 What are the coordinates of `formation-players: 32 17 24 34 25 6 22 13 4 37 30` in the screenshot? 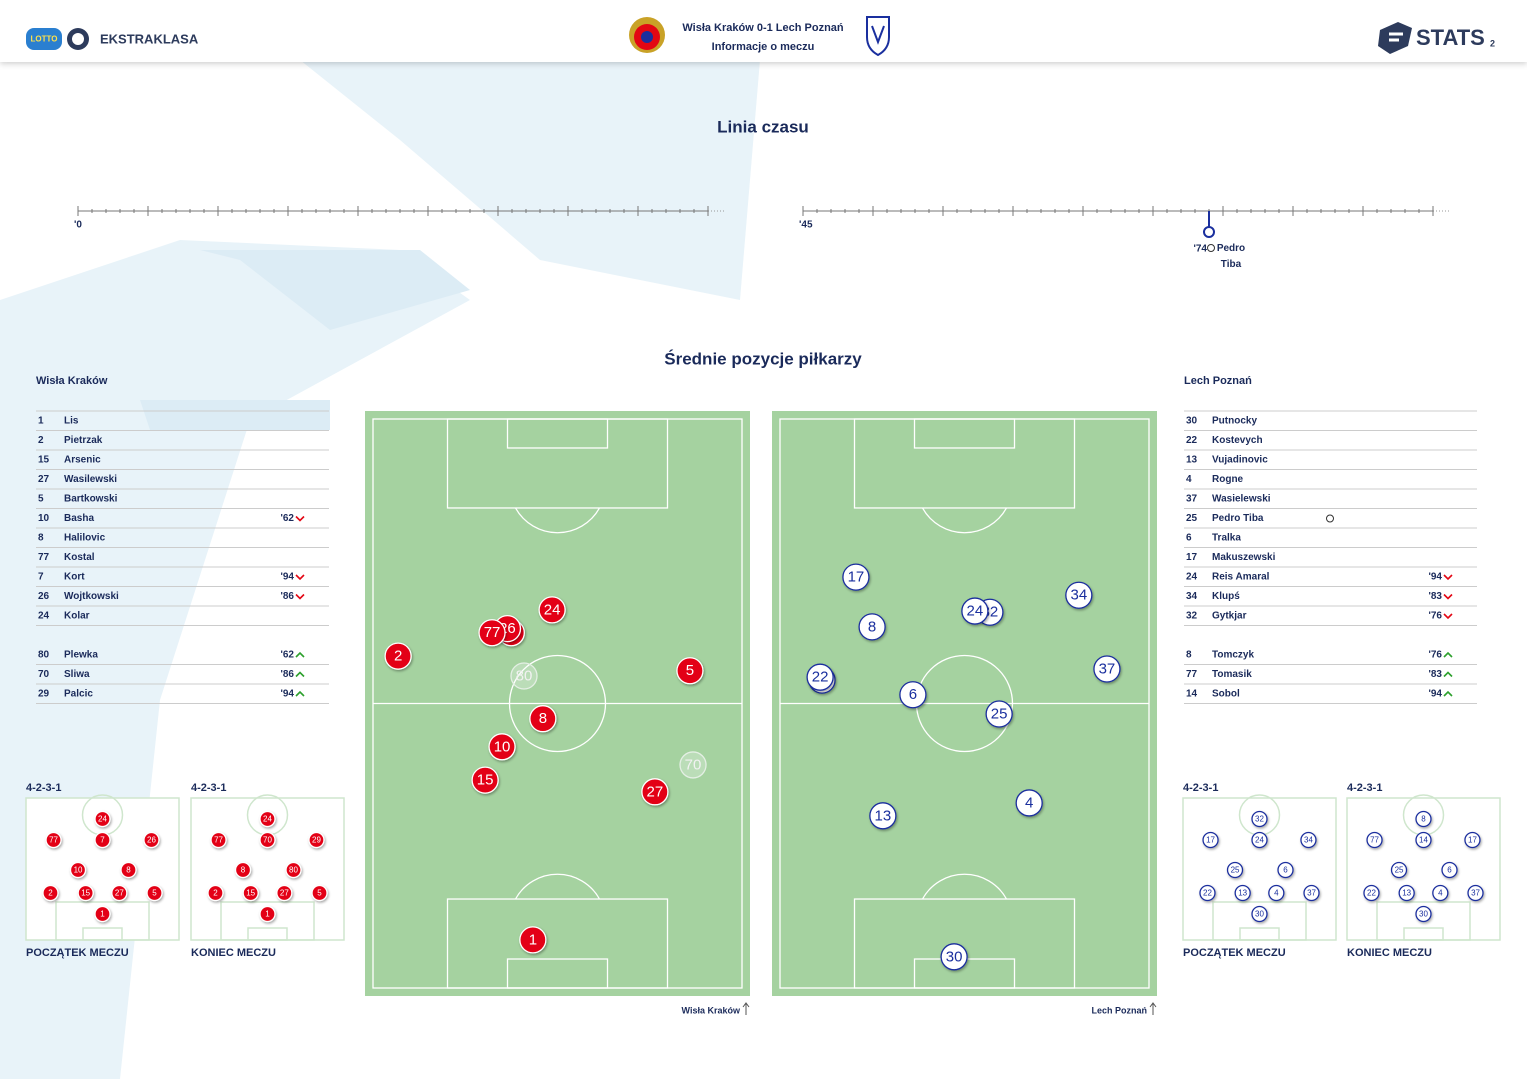 It's located at (1259, 866).